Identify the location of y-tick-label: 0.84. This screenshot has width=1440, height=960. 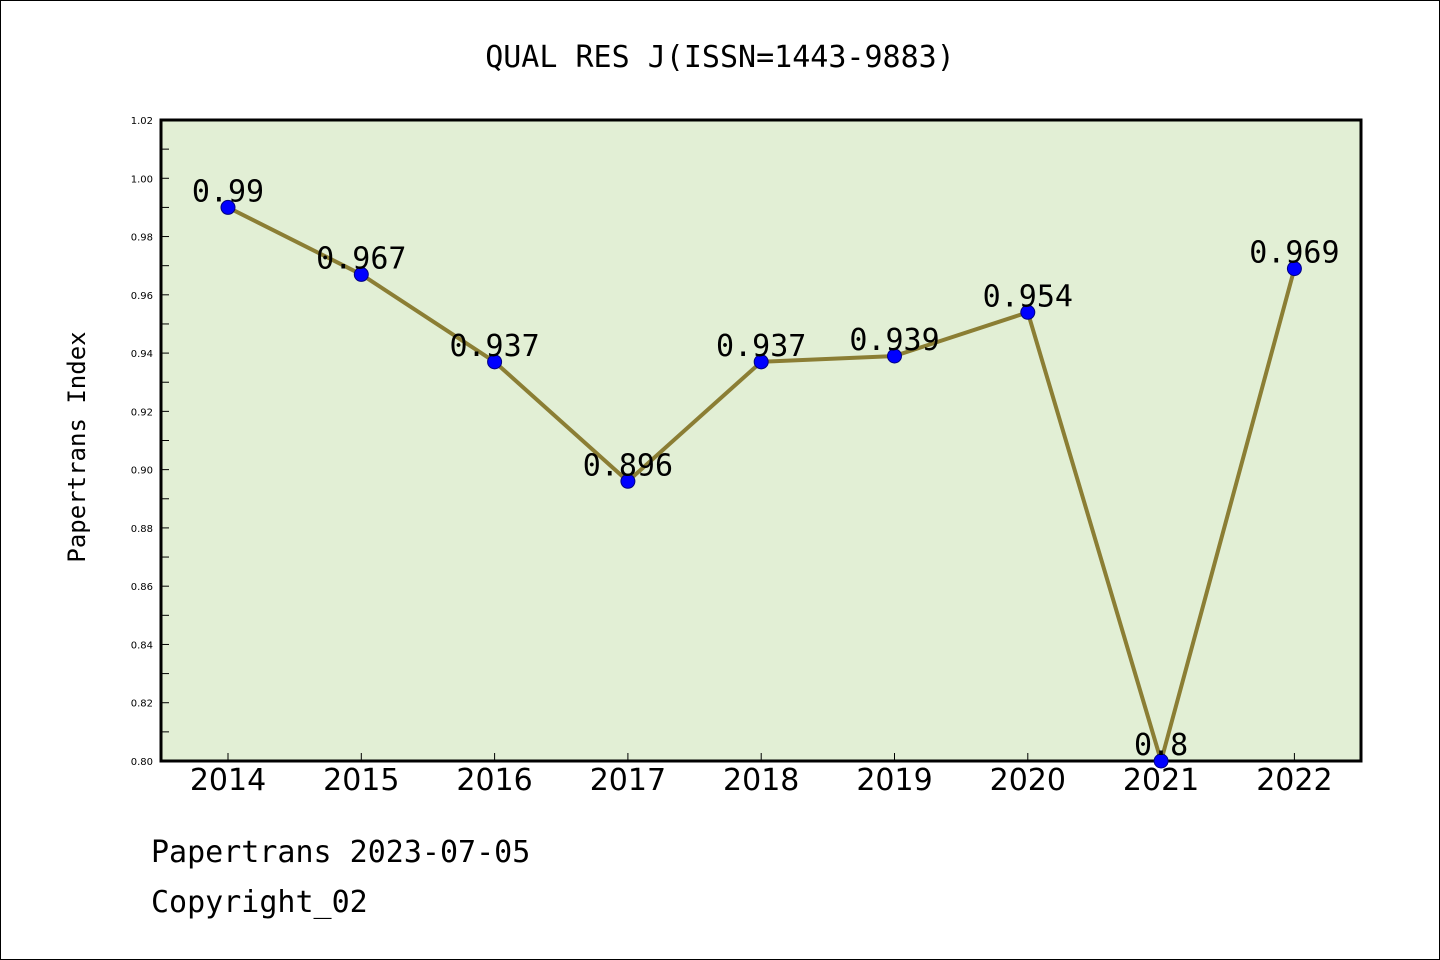
(142, 645).